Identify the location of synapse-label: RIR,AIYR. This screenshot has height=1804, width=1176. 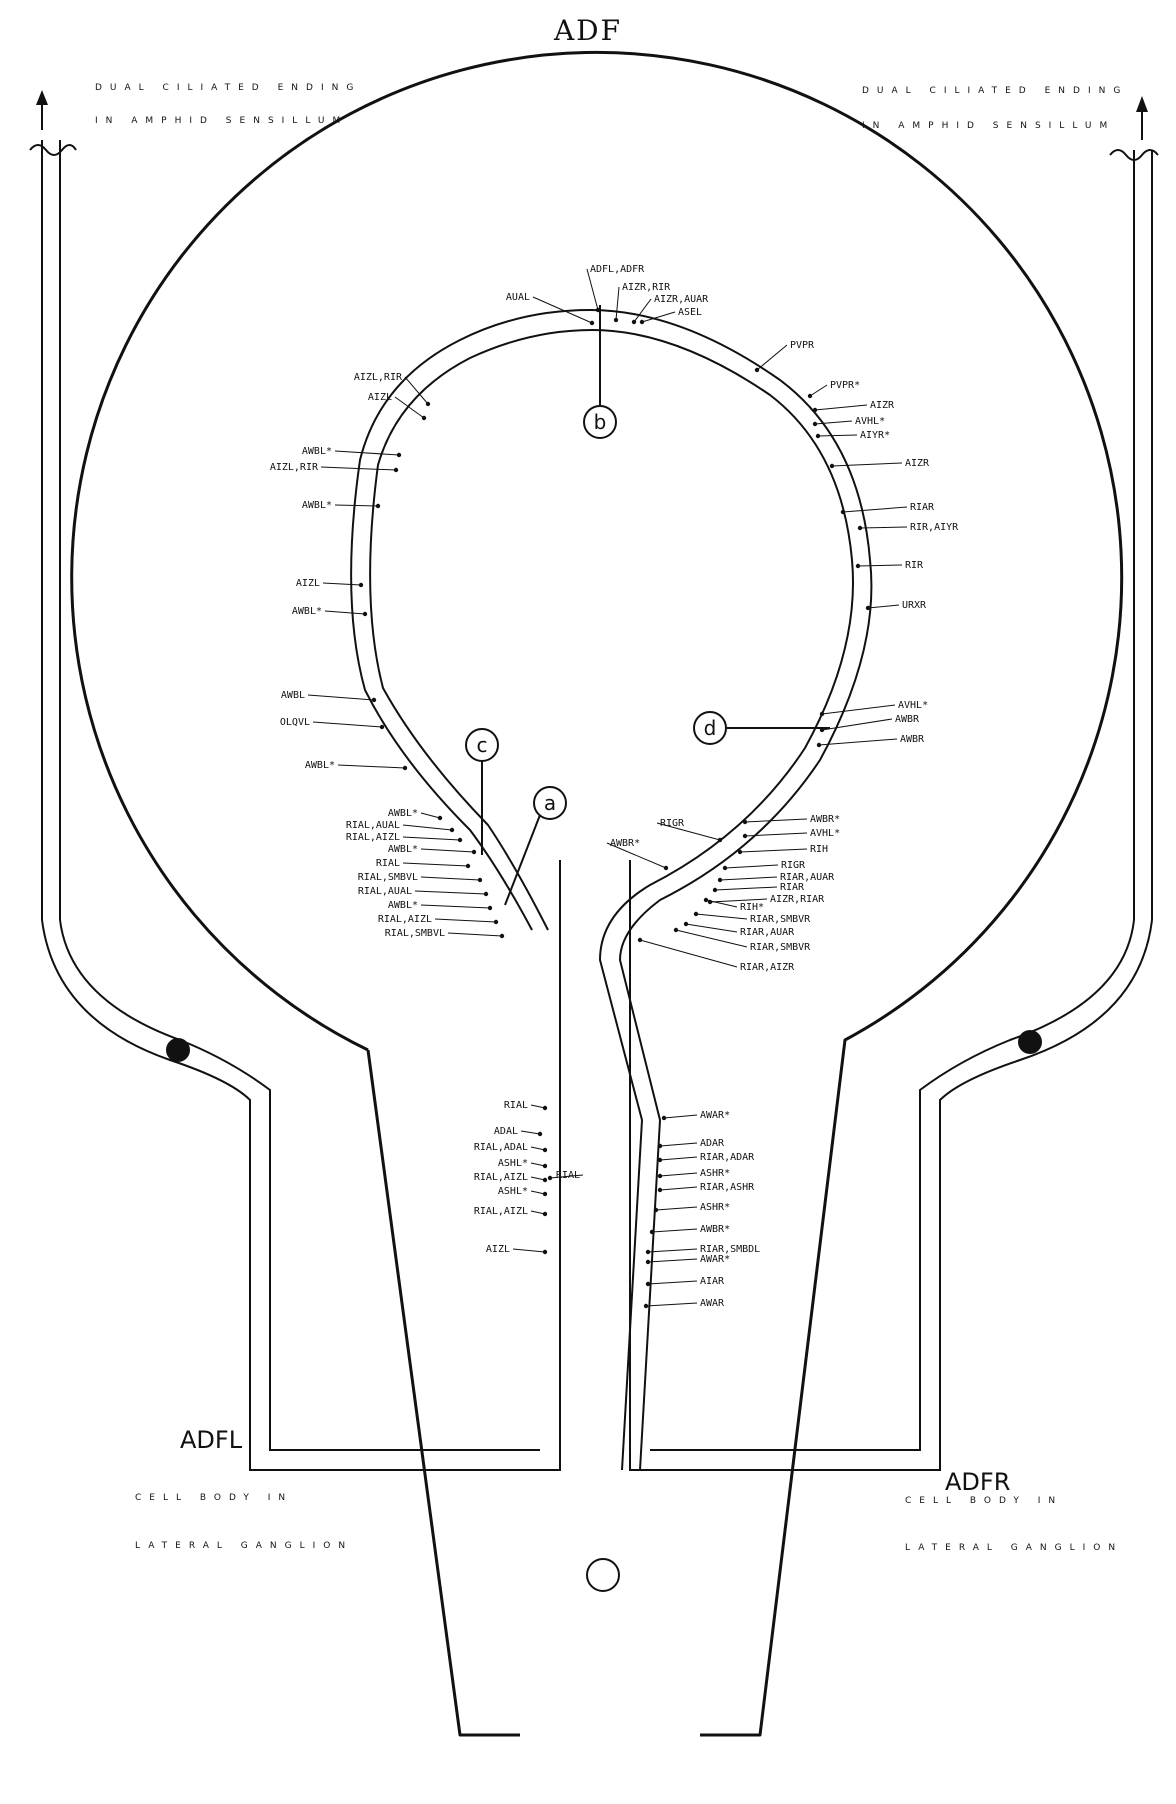
(934, 527).